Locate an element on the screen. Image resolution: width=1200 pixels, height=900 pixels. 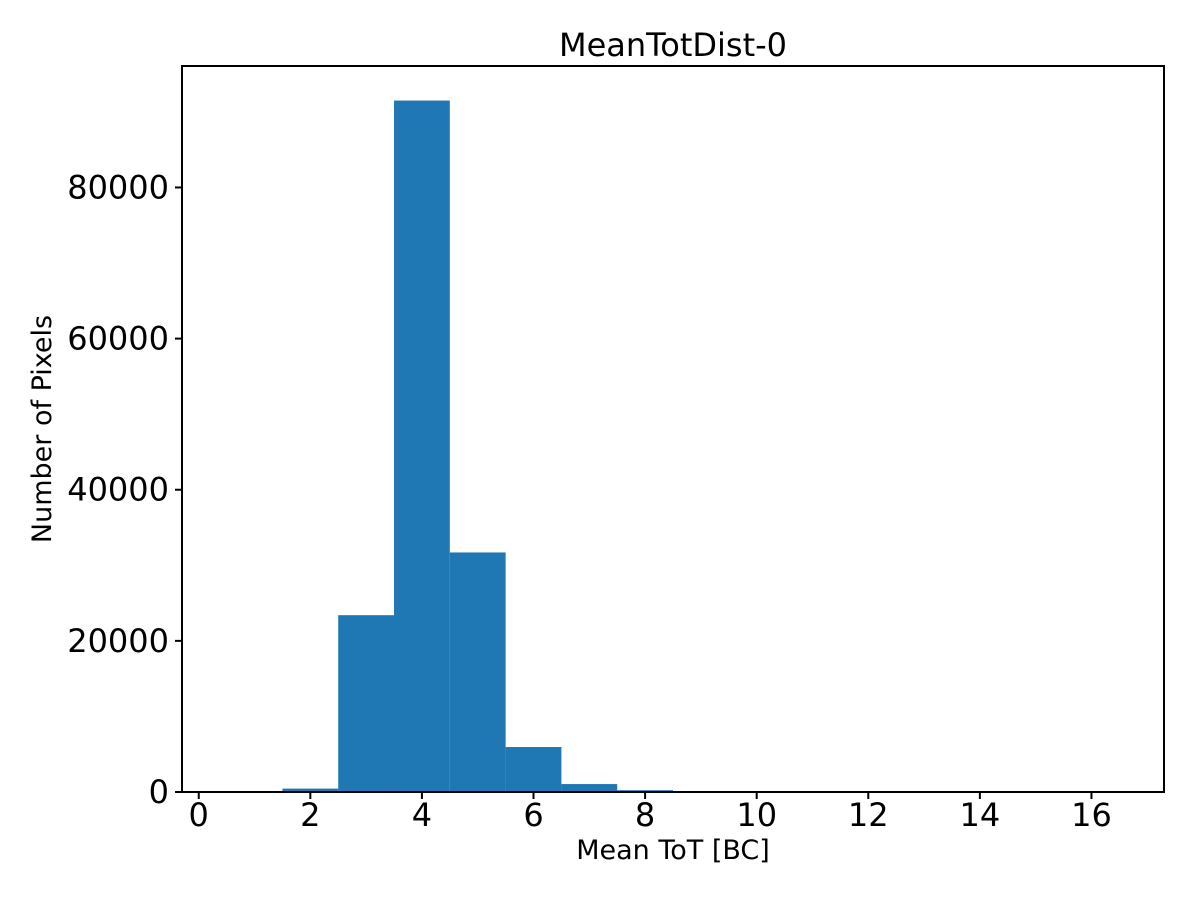
x-tick-label: 12 is located at coordinates (868, 815).